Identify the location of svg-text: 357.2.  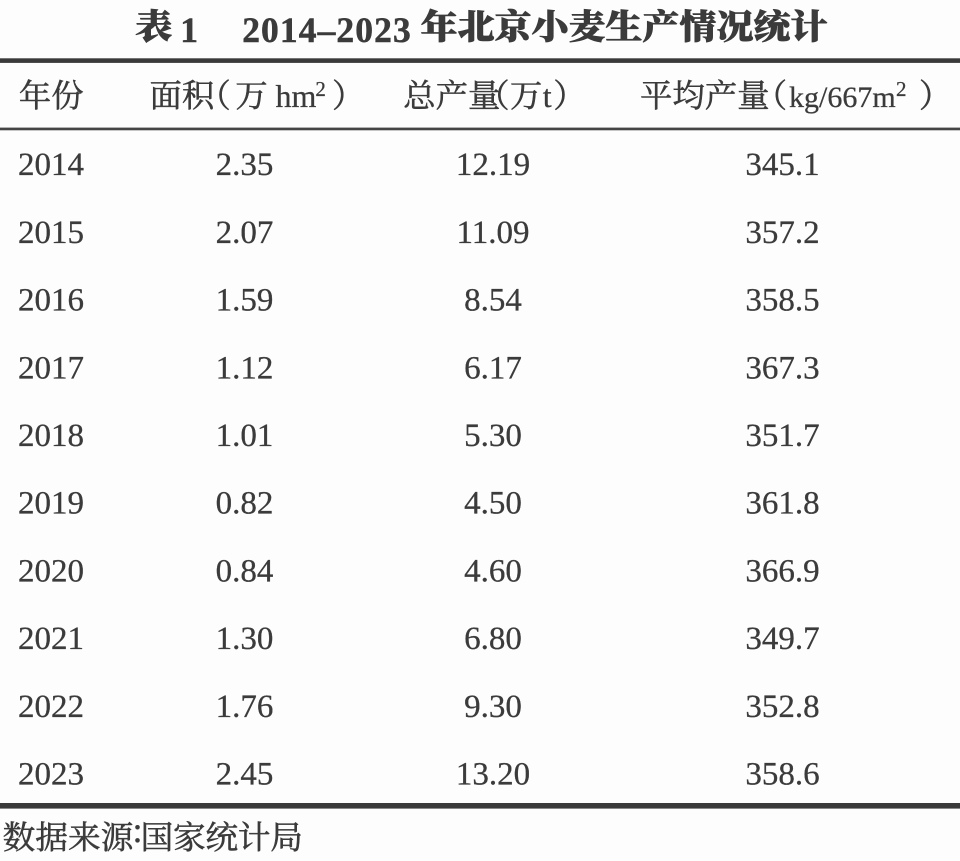
(782, 233).